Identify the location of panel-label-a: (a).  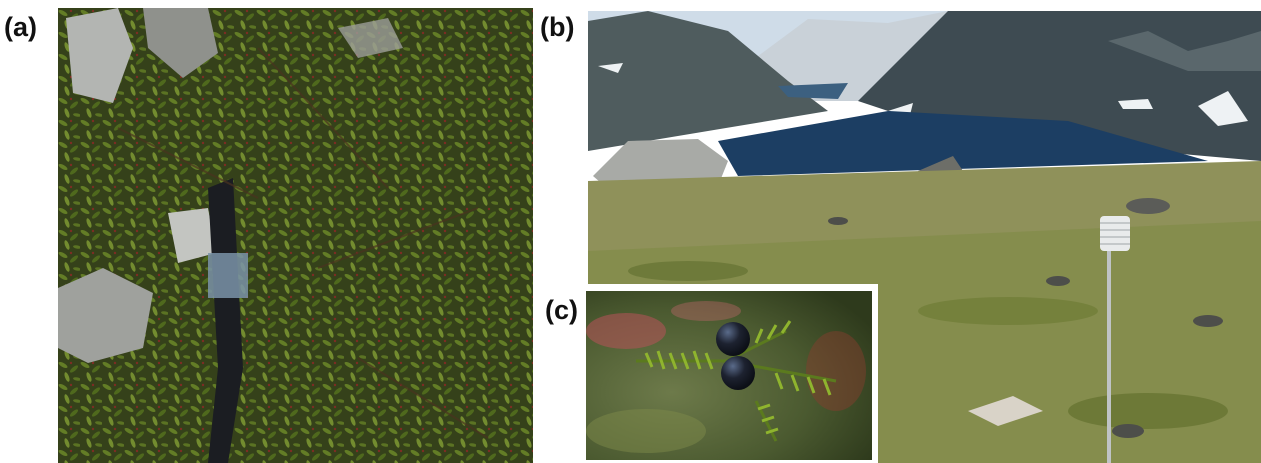
(20, 27).